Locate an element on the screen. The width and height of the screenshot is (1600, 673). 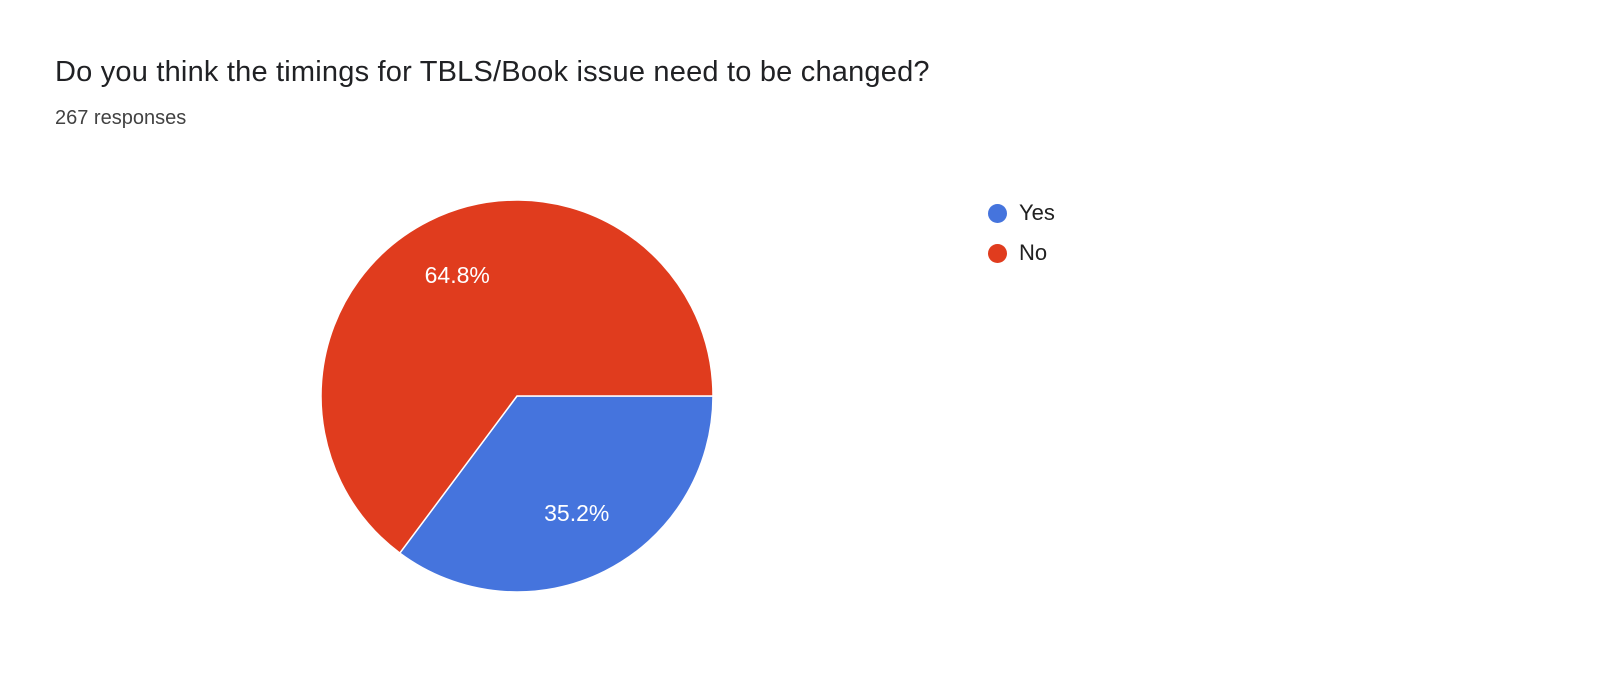
chart-legend: Yes No is located at coordinates (1021, 233).